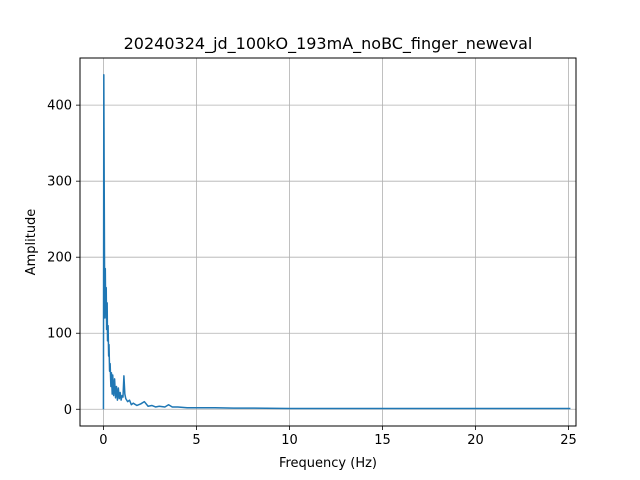  I want to click on y-axis-label: Amplitude, so click(31, 242).